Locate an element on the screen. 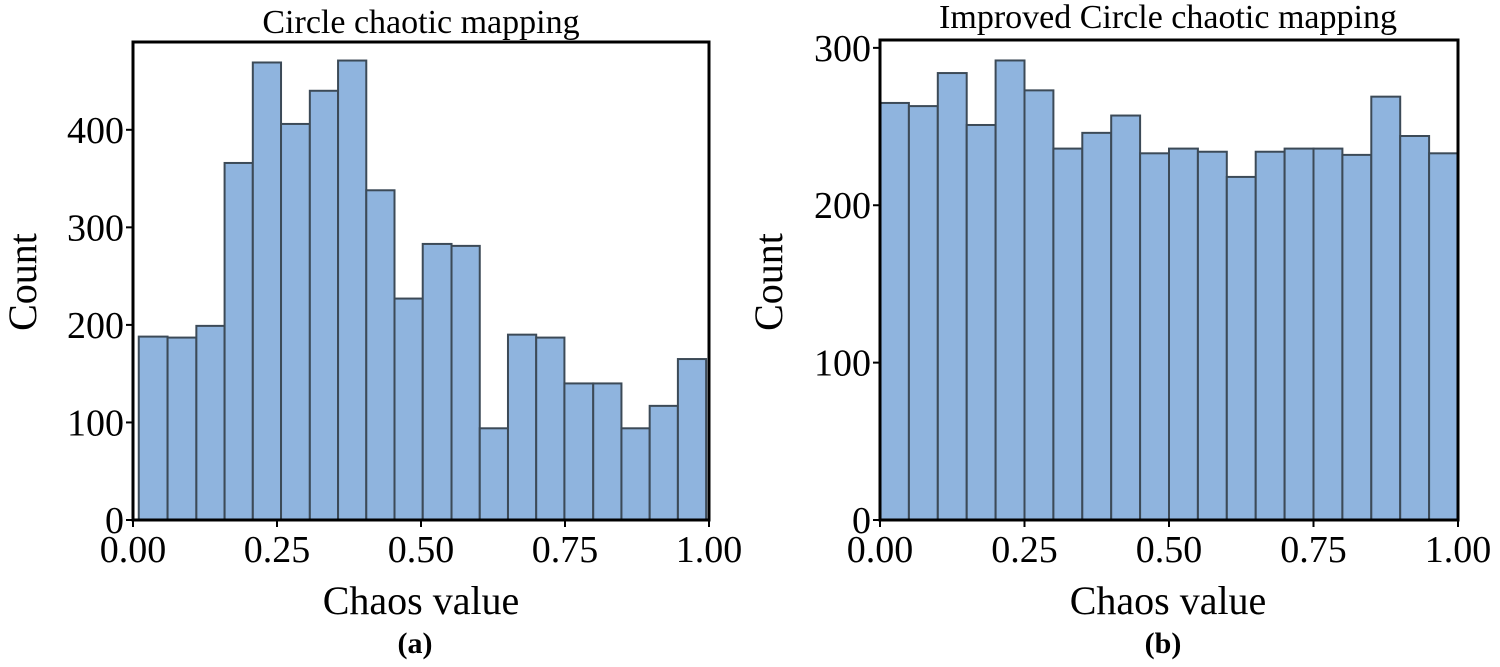  panel-label: (b) is located at coordinates (1163, 643).